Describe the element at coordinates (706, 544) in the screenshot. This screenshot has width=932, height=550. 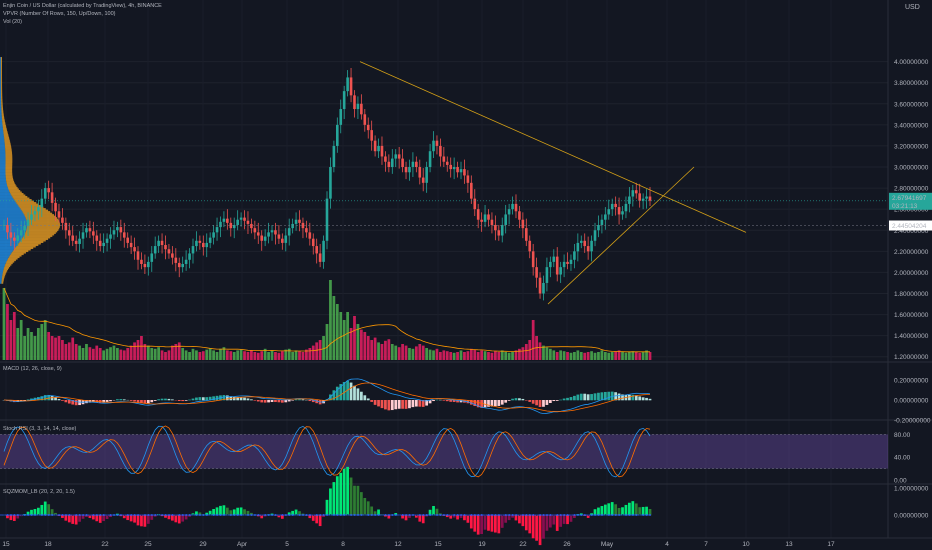
I see `time-tick-label: 7` at that location.